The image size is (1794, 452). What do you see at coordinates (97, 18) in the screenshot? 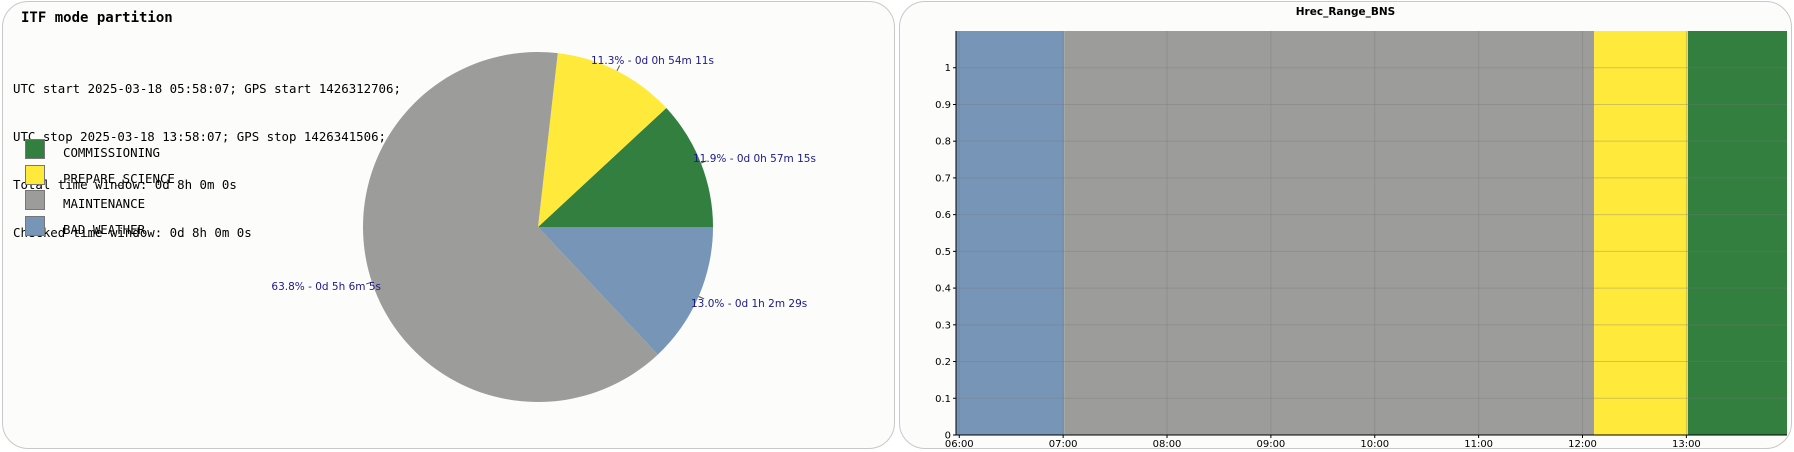
I see `panel-title: ITF mode partition` at bounding box center [97, 18].